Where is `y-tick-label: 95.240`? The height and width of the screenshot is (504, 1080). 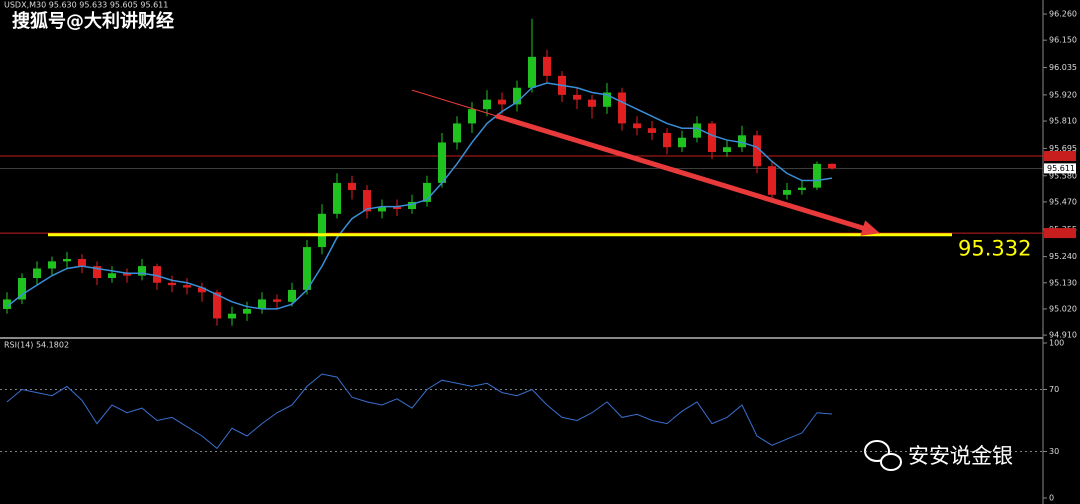
y-tick-label: 95.240 is located at coordinates (1063, 256).